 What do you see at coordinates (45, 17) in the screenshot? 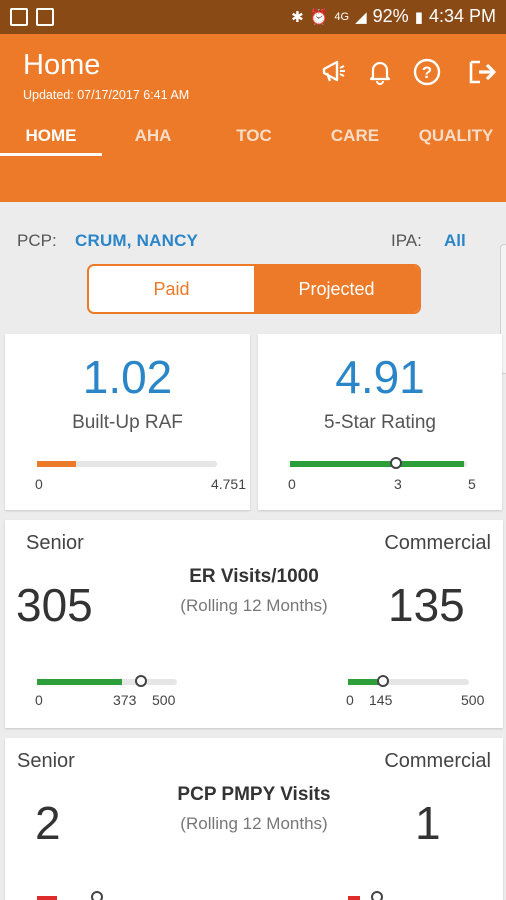
I see `image-icon` at bounding box center [45, 17].